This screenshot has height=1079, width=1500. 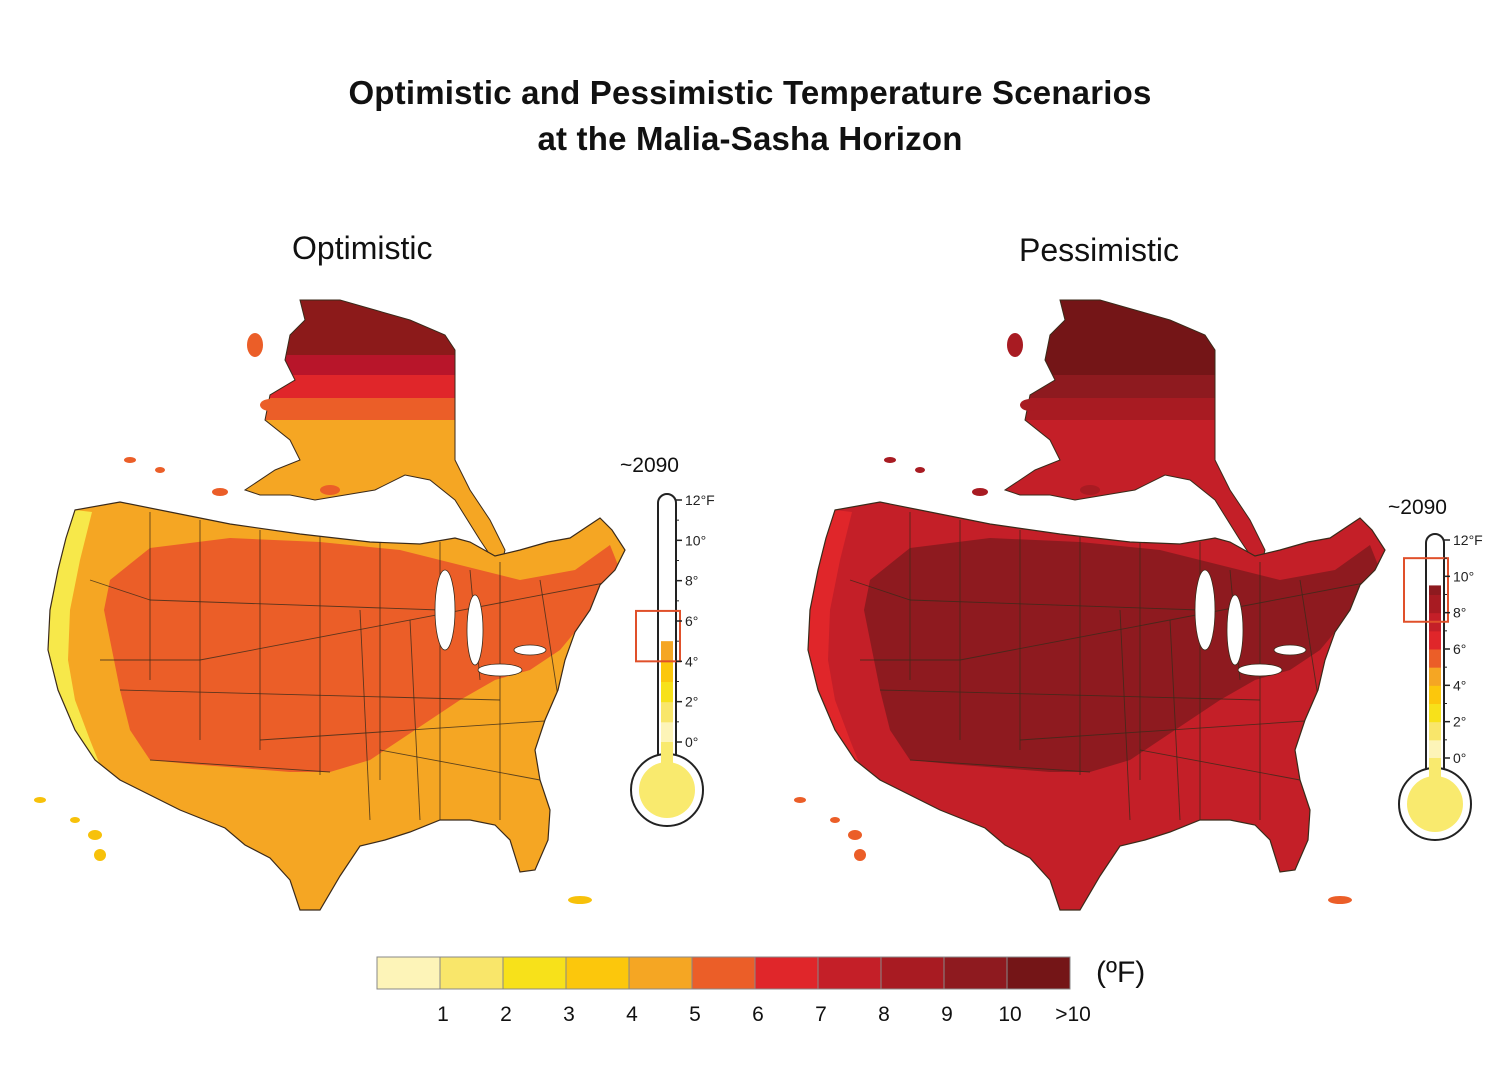 I want to click on thermometer-tick-label: 6°, so click(x=1459, y=649).